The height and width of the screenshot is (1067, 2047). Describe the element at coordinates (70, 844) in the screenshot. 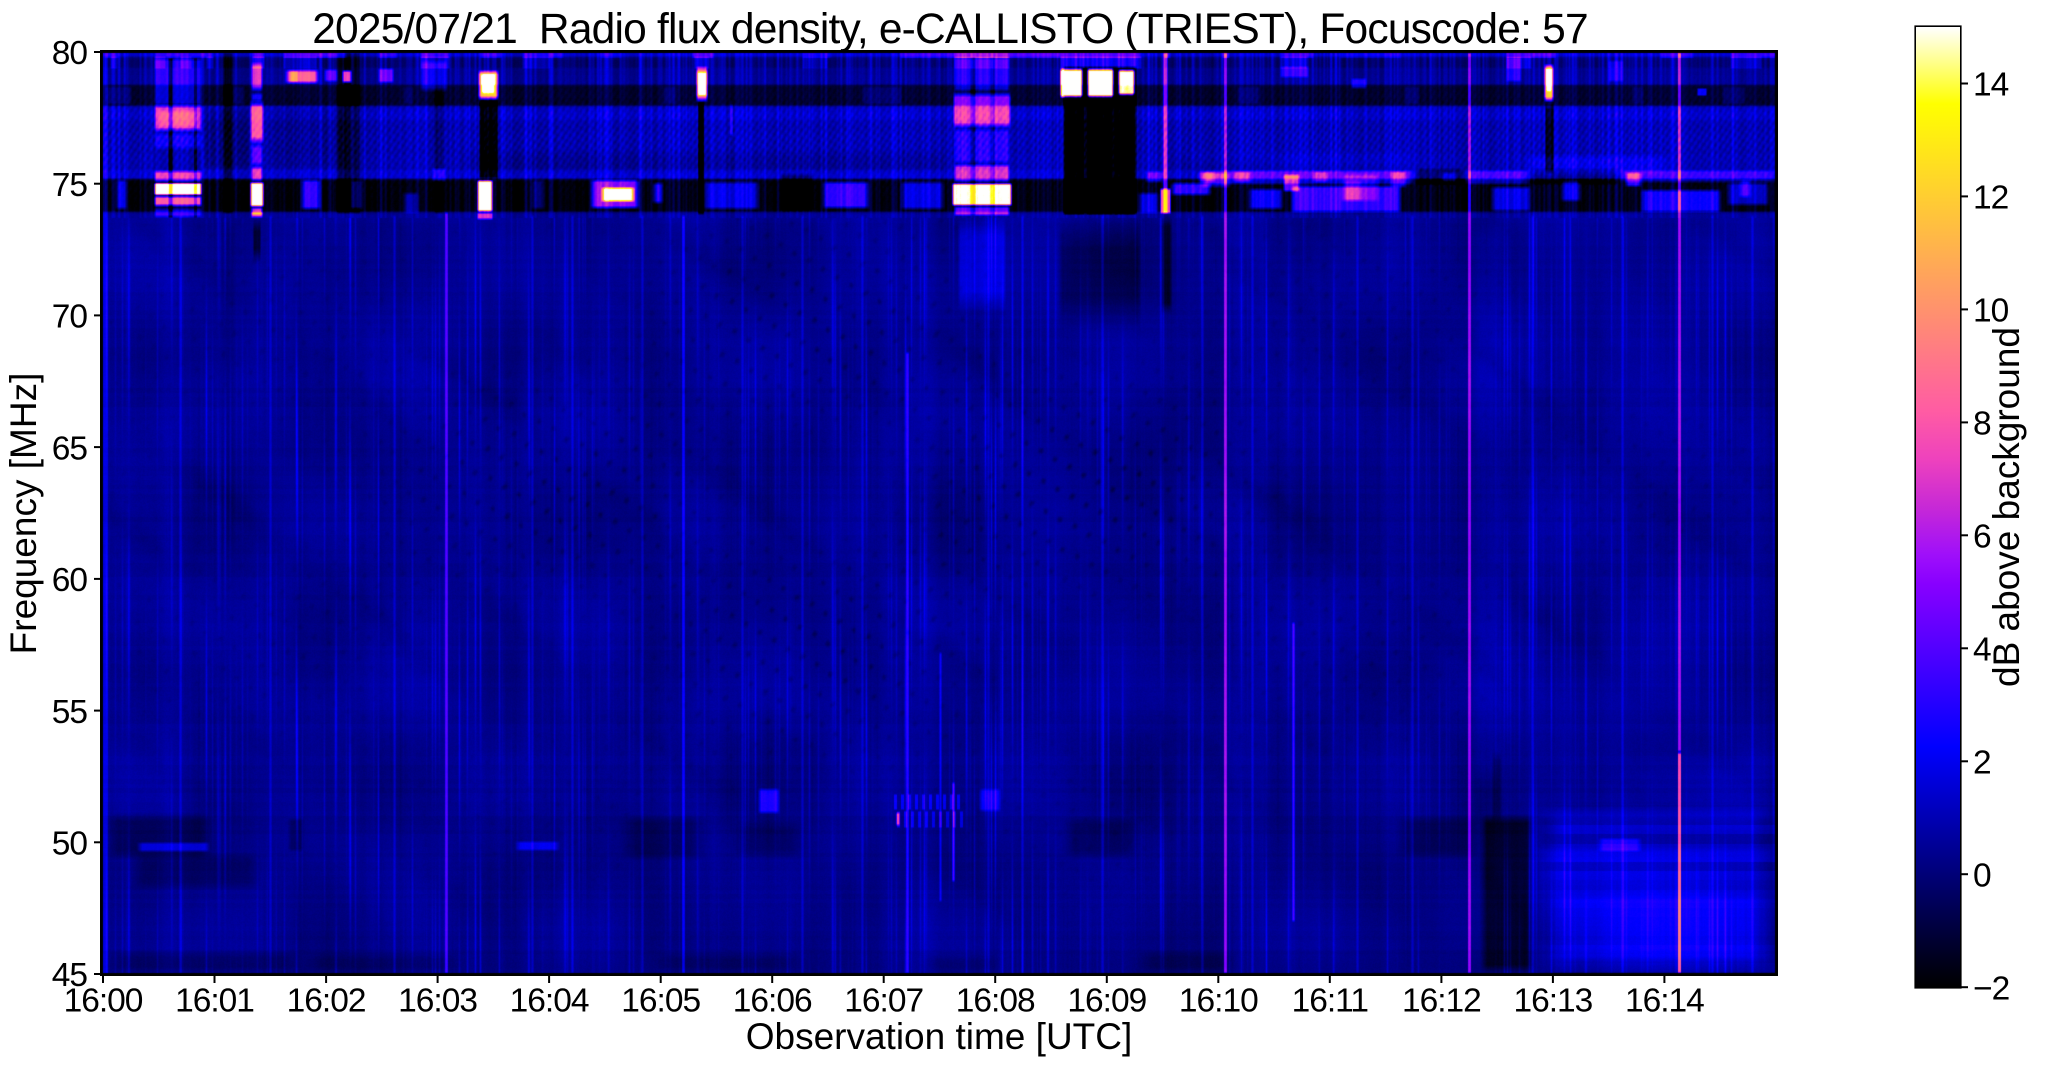

I see `svg-text: 50` at that location.